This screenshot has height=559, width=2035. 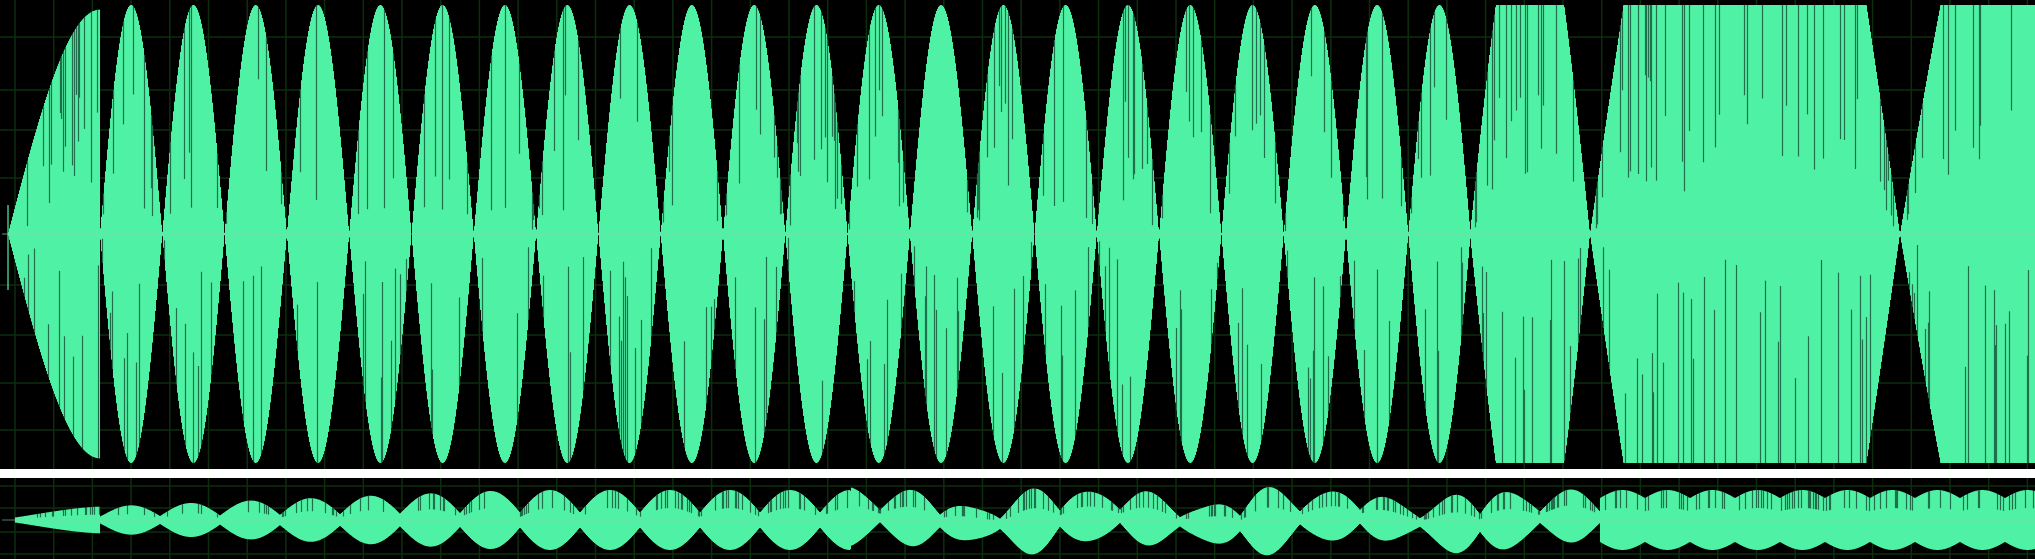 I want to click on waveform-canvas-bottom, so click(x=1017, y=518).